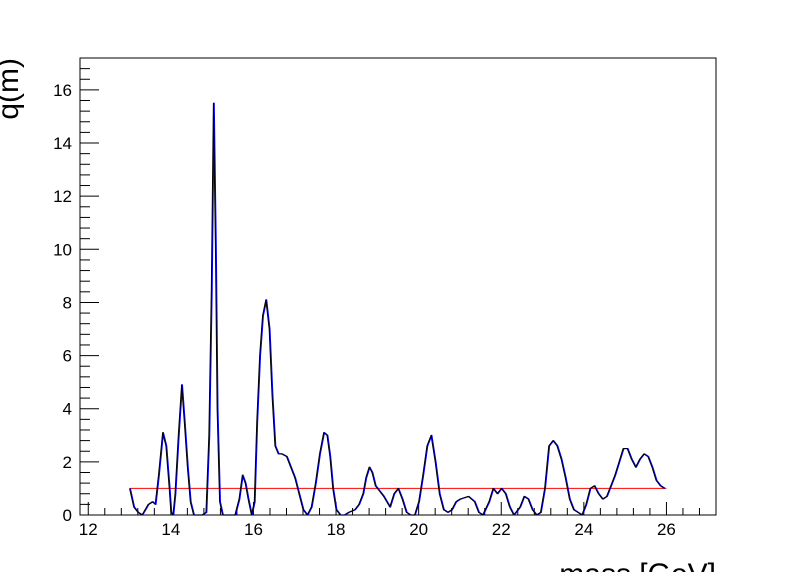  I want to click on x-axis-label: mass [GeV], so click(637, 565).